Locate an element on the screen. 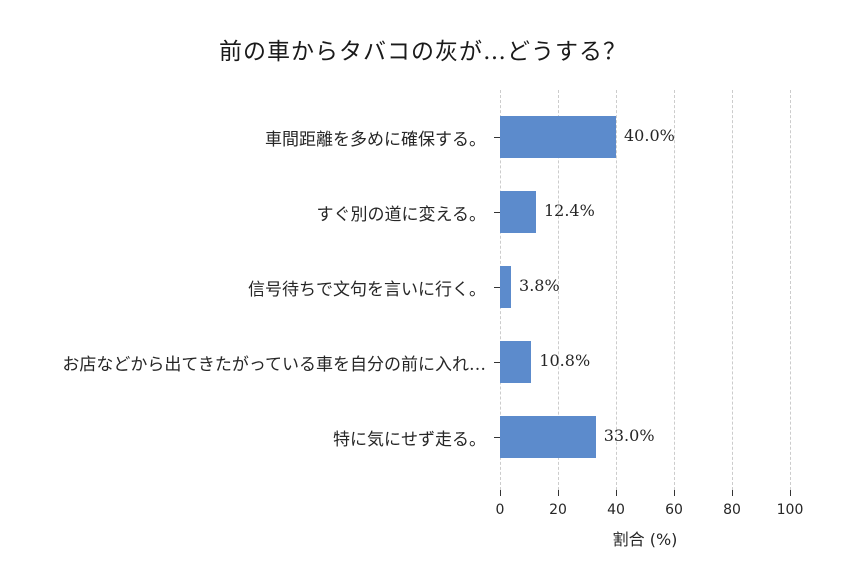 Image resolution: width=846 pixels, height=588 pixels. x-tick-label: 40 is located at coordinates (616, 510).